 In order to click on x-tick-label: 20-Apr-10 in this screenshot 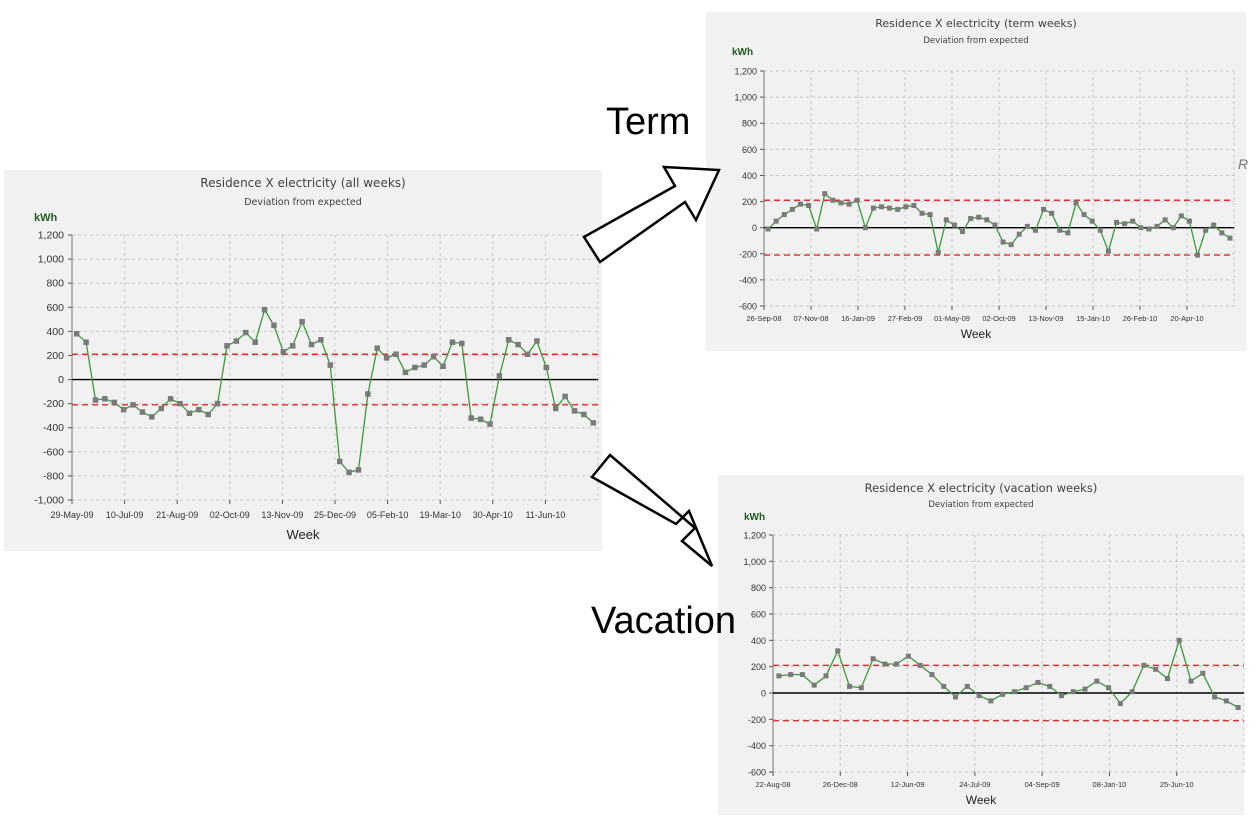, I will do `click(1186, 318)`.